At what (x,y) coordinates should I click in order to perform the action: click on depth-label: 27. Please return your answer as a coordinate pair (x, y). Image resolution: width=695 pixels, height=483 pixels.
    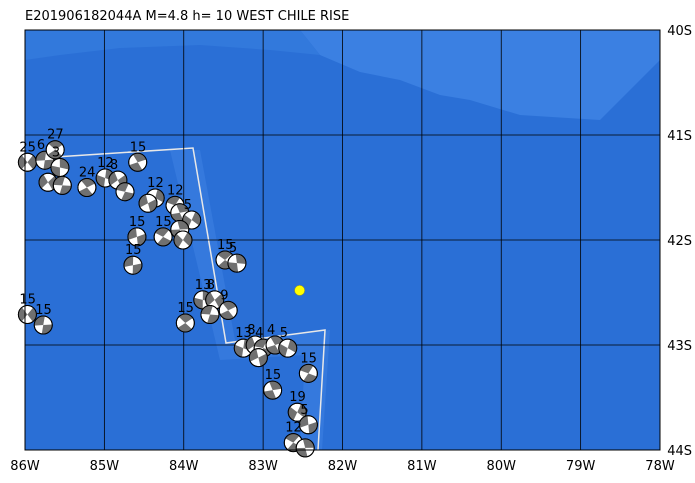
    Looking at the image, I should click on (55, 135).